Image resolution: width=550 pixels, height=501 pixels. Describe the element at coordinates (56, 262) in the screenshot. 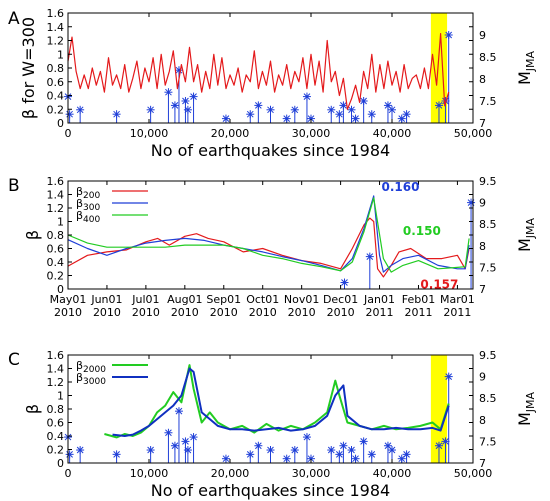

I see `y-tick-label: 0.4` at that location.